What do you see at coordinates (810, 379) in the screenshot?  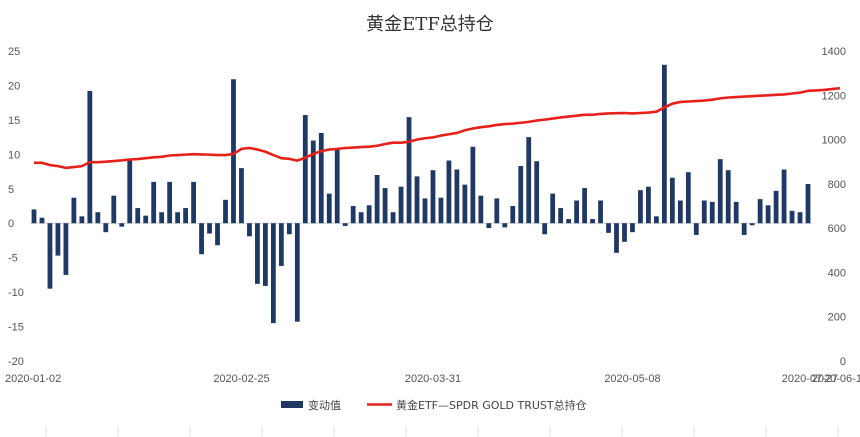 I see `x-tick-label: 2020-07-27` at bounding box center [810, 379].